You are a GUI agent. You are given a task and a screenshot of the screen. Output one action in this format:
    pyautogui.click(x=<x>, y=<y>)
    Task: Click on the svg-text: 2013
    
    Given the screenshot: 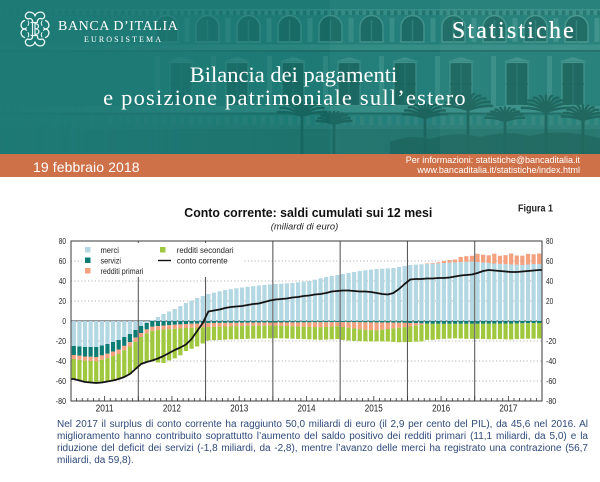 What is the action you would take?
    pyautogui.click(x=239, y=409)
    